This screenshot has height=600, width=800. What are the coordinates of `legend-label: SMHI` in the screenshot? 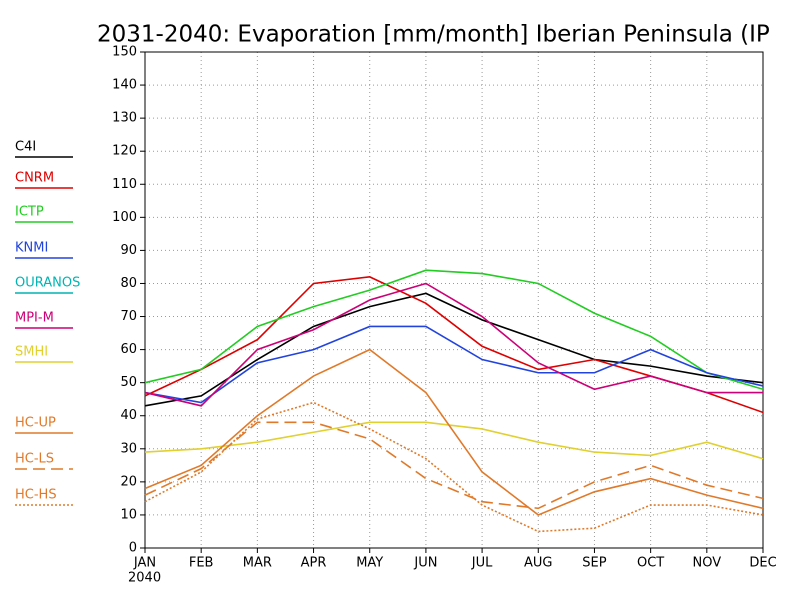 It's located at (31, 352).